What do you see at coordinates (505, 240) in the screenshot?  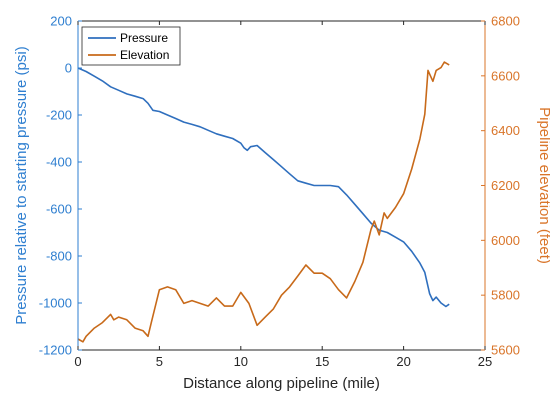 I see `right-y-tick-label: 6000` at bounding box center [505, 240].